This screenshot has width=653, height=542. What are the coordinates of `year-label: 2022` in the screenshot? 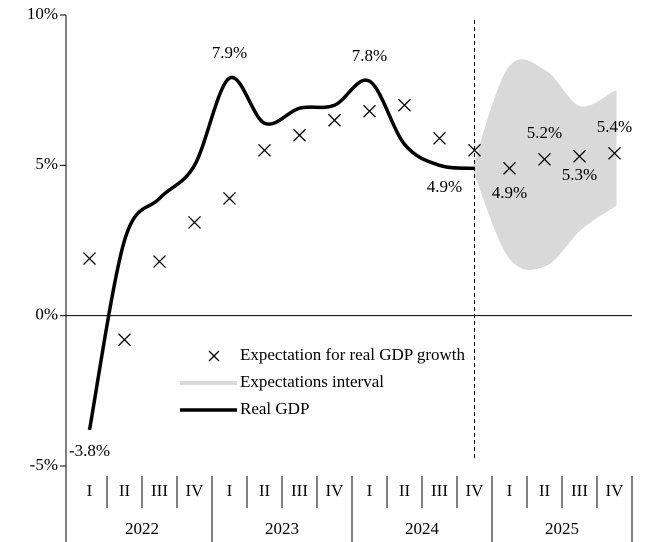 It's located at (142, 528).